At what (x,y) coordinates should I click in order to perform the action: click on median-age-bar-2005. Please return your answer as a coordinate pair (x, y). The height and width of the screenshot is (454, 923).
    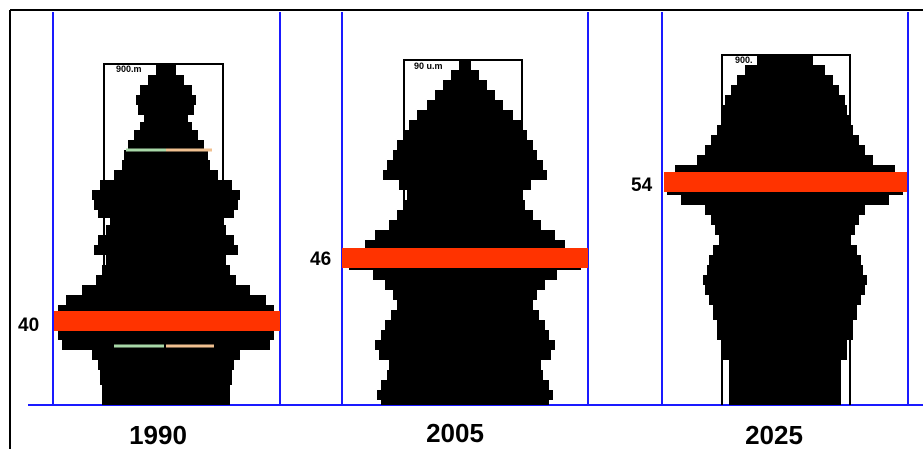
    Looking at the image, I should click on (465, 258).